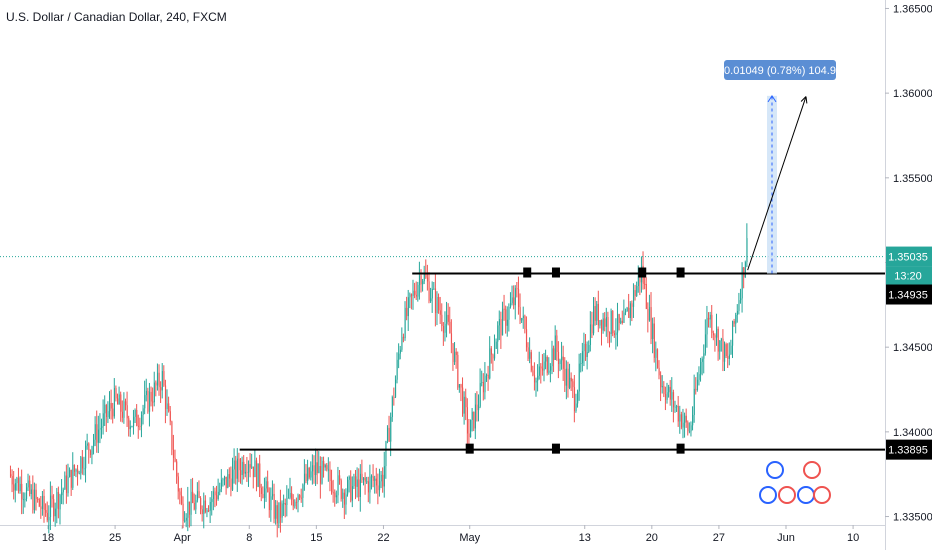 The image size is (932, 555). Describe the element at coordinates (908, 451) in the screenshot. I see `level-price-label: 1.33895` at that location.